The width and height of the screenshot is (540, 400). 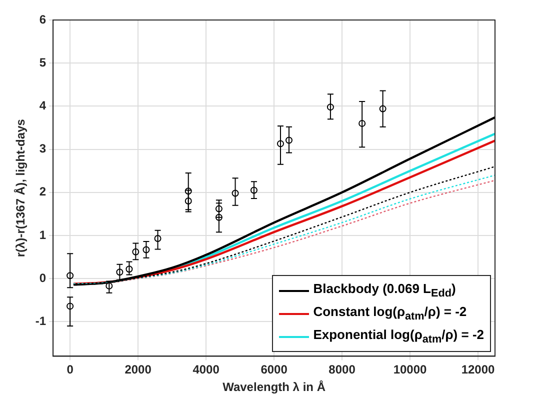 I want to click on y-tick-label: 3, so click(x=42, y=149).